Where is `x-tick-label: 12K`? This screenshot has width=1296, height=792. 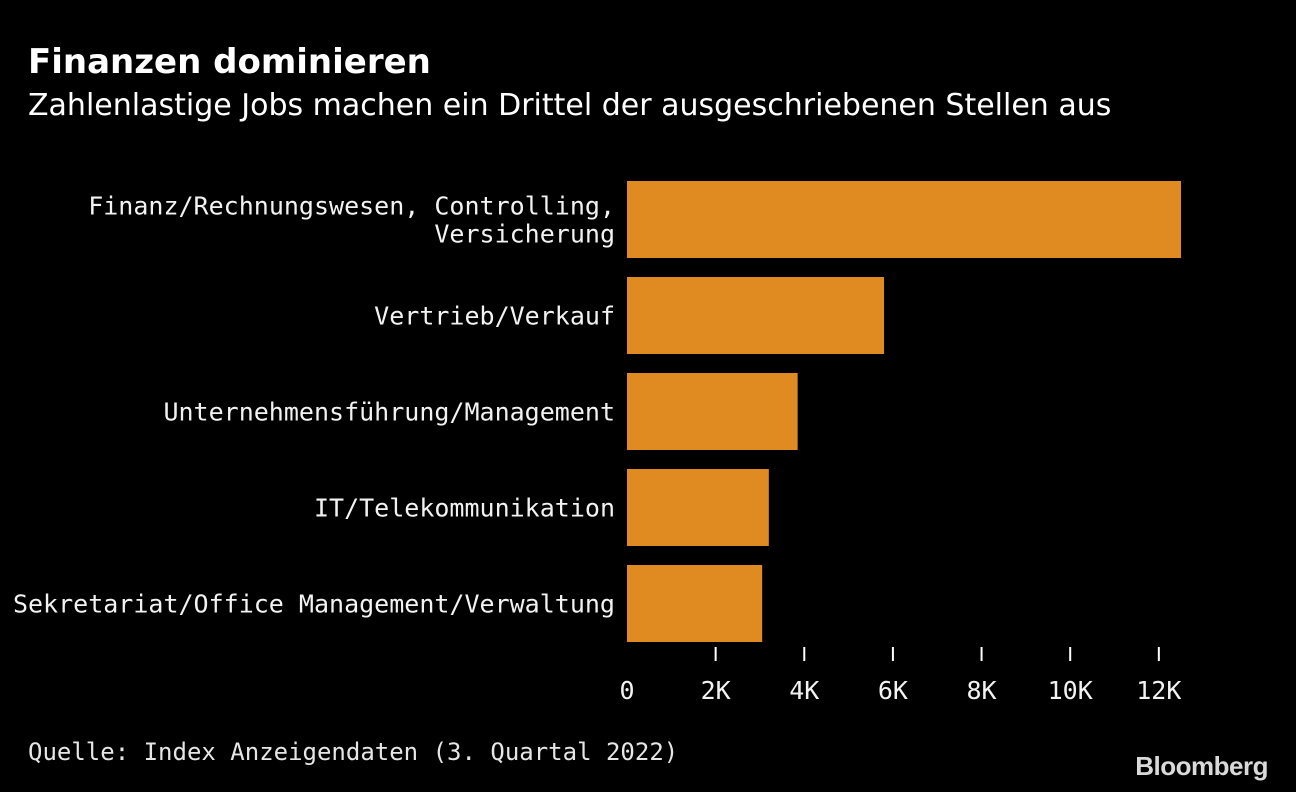 x-tick-label: 12K is located at coordinates (1158, 690).